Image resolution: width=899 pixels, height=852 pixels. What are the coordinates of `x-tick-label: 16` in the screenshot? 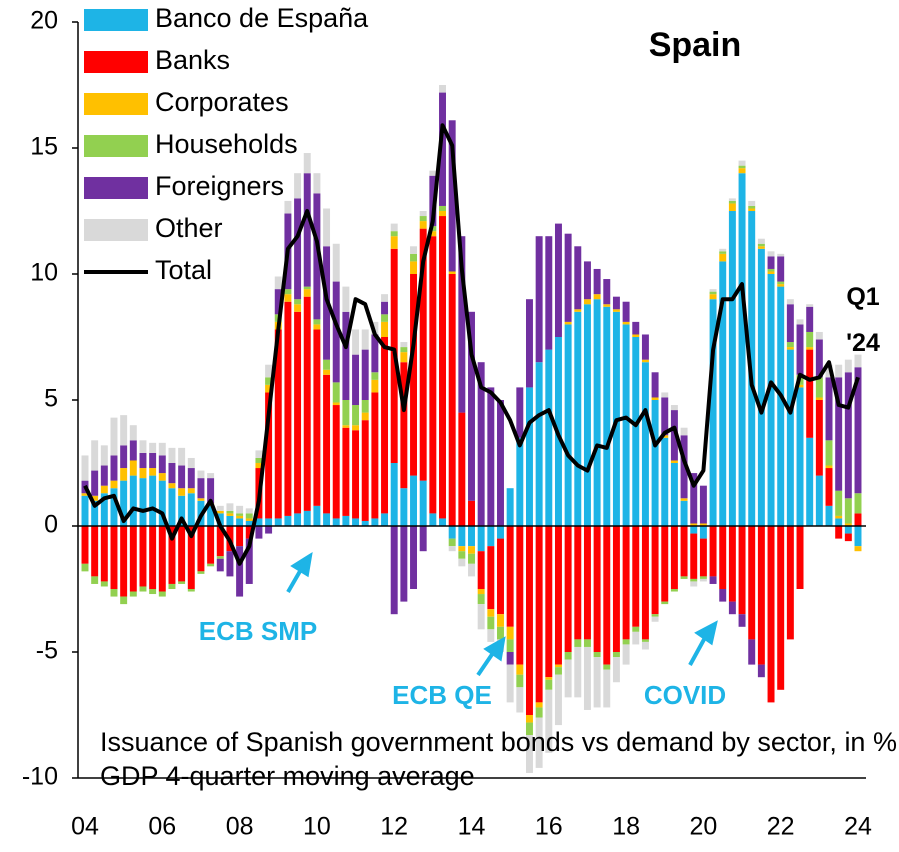 It's located at (549, 827).